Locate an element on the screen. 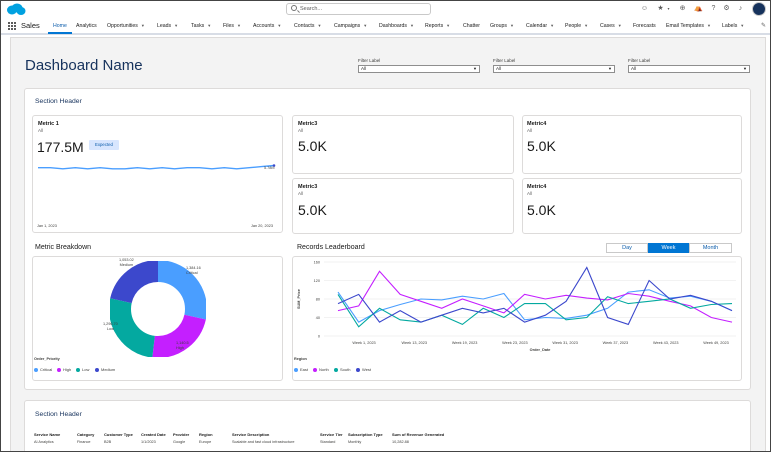 This screenshot has width=771, height=452. column-header: Service Description is located at coordinates (251, 434).